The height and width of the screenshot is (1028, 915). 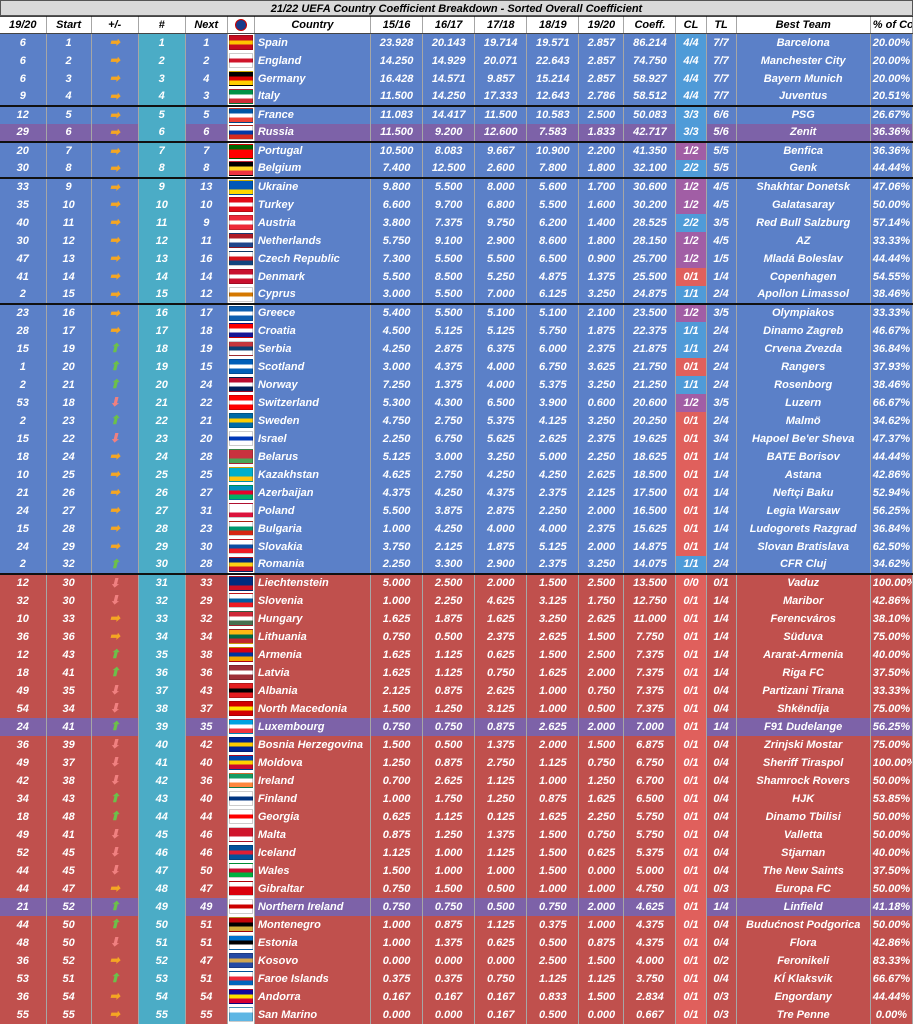 What do you see at coordinates (69, 366) in the screenshot?
I see `start-rank: 20` at bounding box center [69, 366].